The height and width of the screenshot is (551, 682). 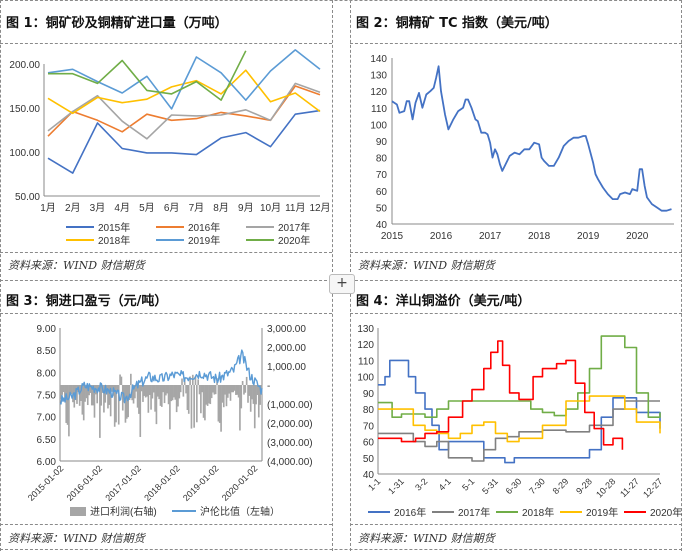 What do you see at coordinates (76, 538) in the screenshot?
I see `chart3-source: 资料来源：WIND 财信期货` at bounding box center [76, 538].